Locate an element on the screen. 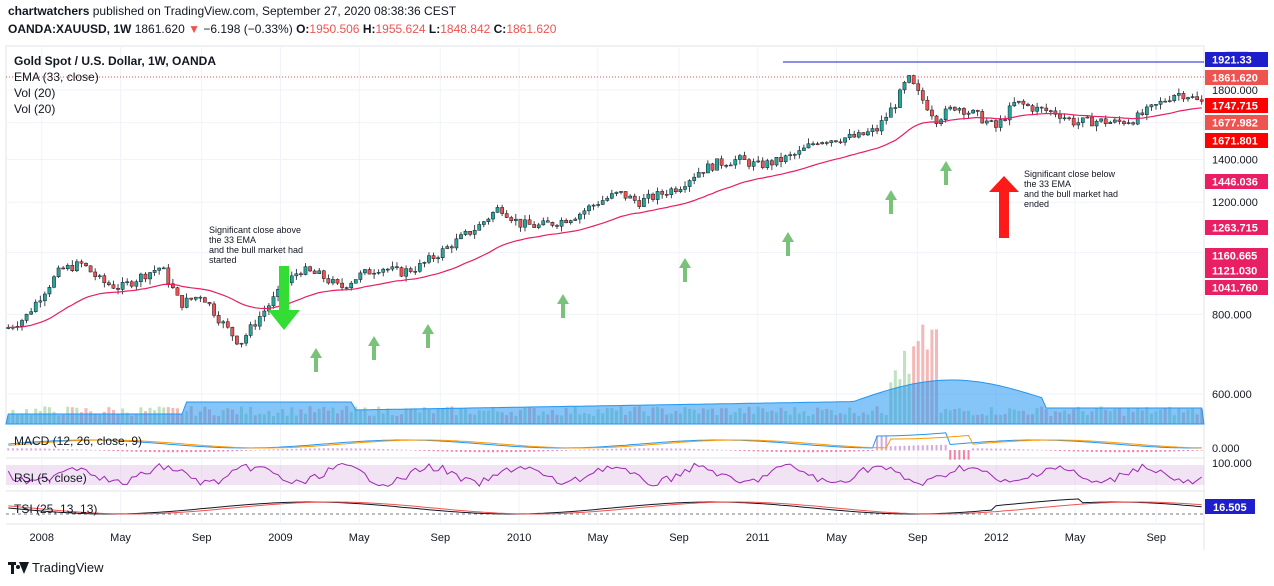 The width and height of the screenshot is (1274, 586). svg-text: 1747.715 is located at coordinates (1235, 107).